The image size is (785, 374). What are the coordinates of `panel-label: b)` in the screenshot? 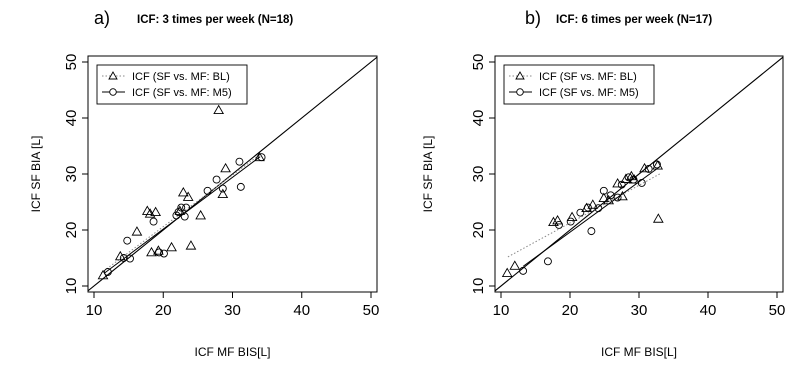 It's located at (533, 18).